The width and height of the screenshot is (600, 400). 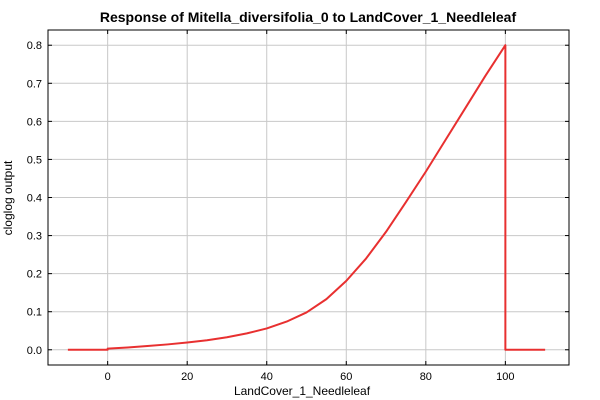 What do you see at coordinates (302, 391) in the screenshot?
I see `x-axis-label: LandCover_1_Needleleaf` at bounding box center [302, 391].